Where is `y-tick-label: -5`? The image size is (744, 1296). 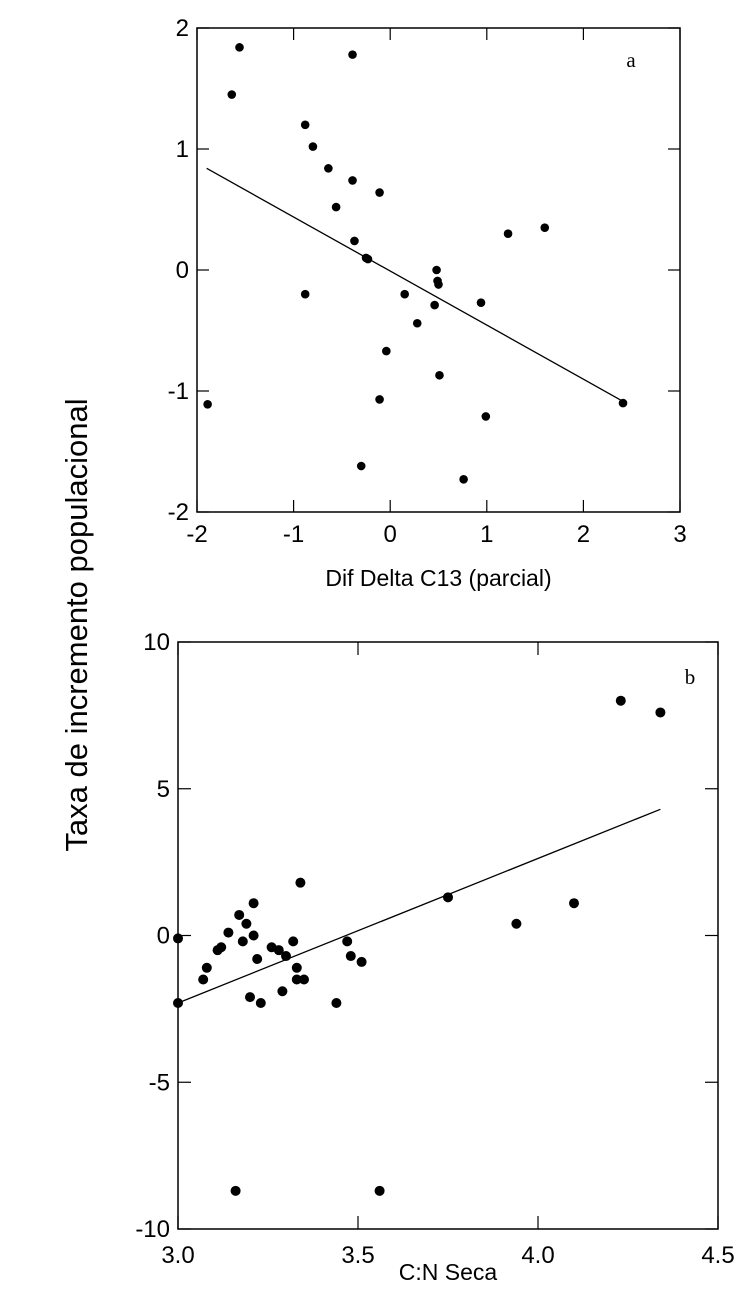
y-tick-label: -5 is located at coordinates (159, 1082).